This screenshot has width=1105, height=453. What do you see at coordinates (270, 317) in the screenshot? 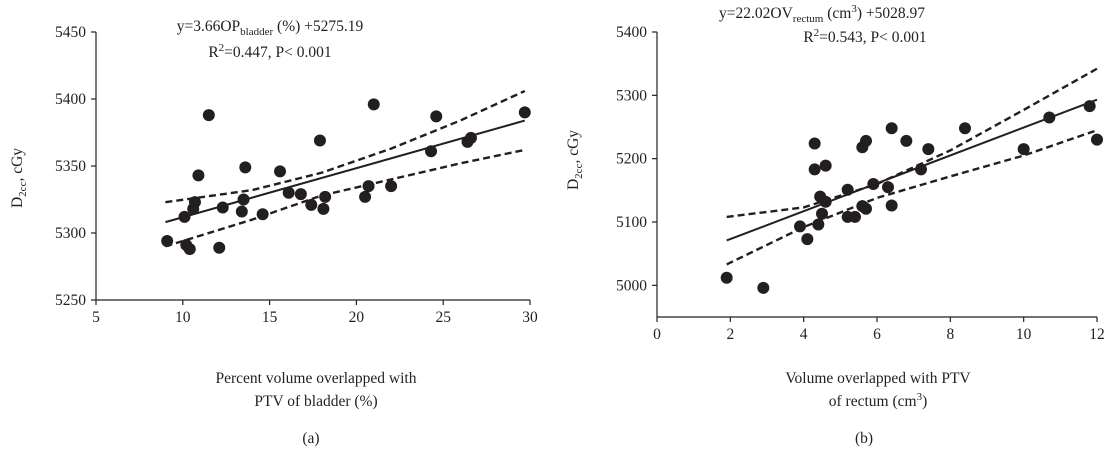
I see `x-tick-label: 15` at bounding box center [270, 317].